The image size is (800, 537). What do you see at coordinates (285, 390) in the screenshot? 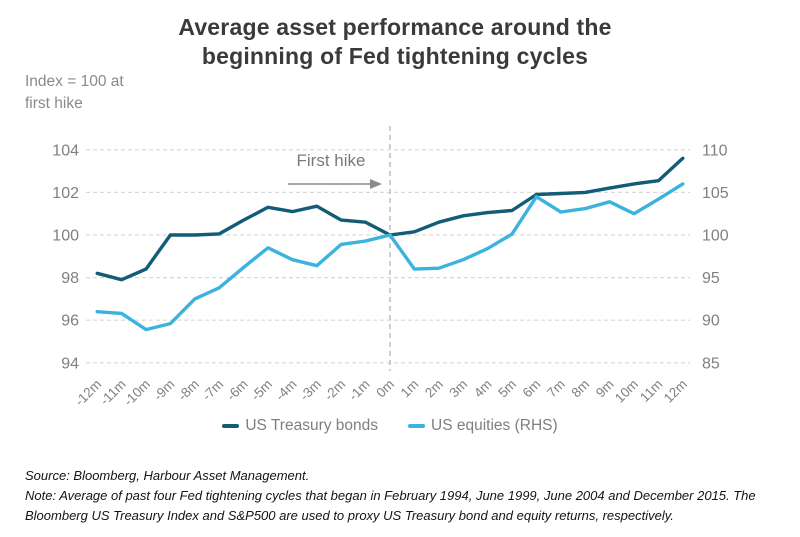
I see `x-axis-tick: -4m` at bounding box center [285, 390].